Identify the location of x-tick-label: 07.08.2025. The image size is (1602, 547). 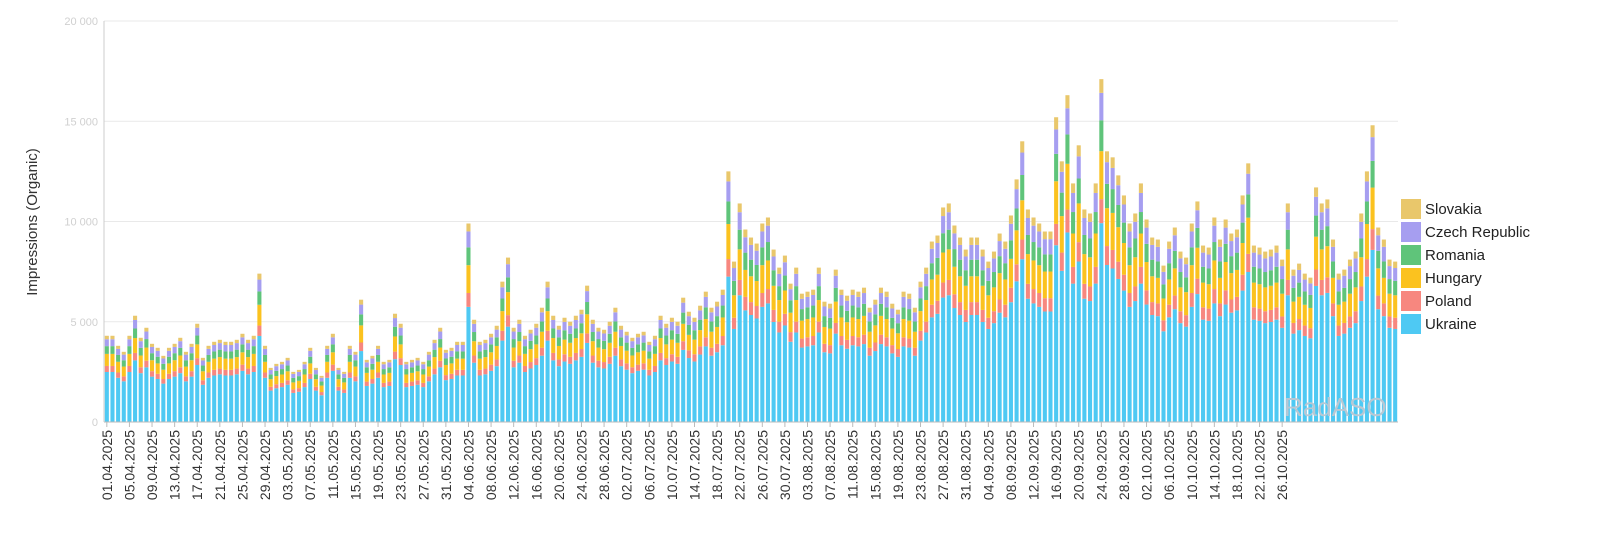
(830, 465).